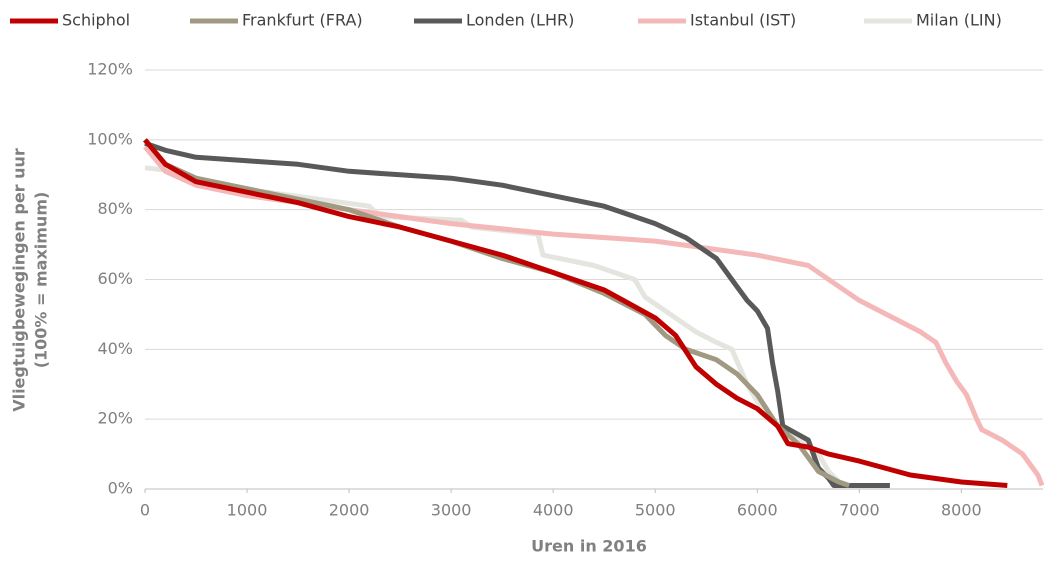 Image resolution: width=1054 pixels, height=563 pixels. Describe the element at coordinates (96, 20) in the screenshot. I see `legend-label: Schiphol` at that location.